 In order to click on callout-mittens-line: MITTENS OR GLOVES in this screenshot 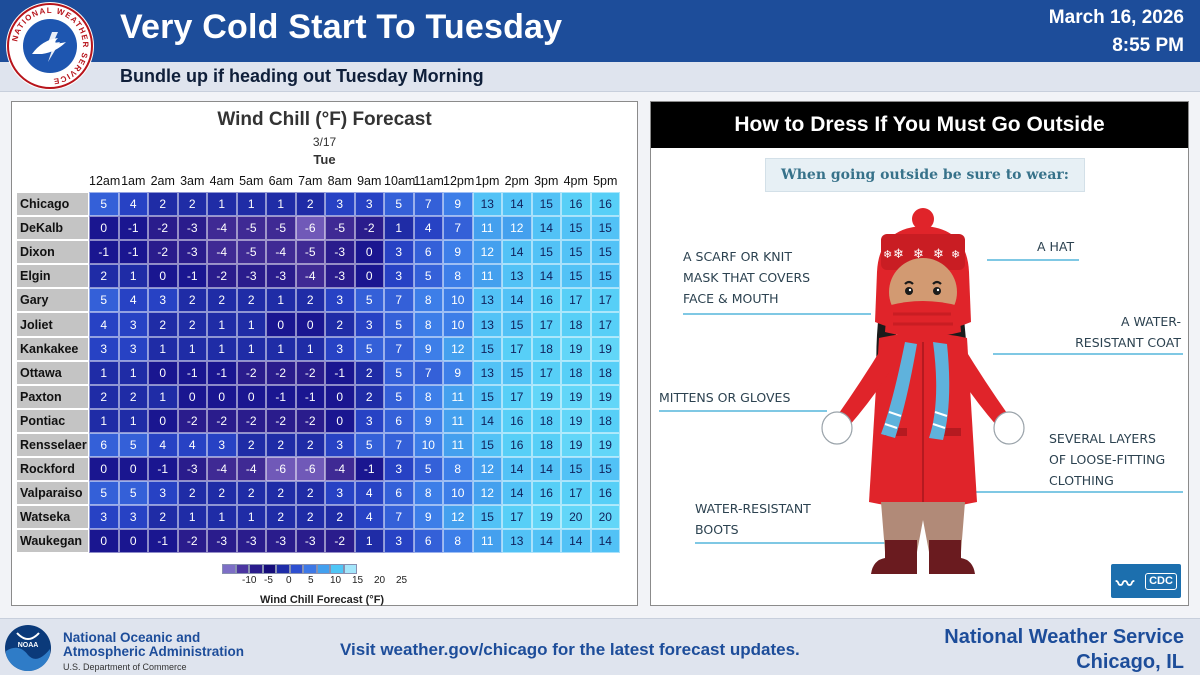, I will do `click(725, 397)`.